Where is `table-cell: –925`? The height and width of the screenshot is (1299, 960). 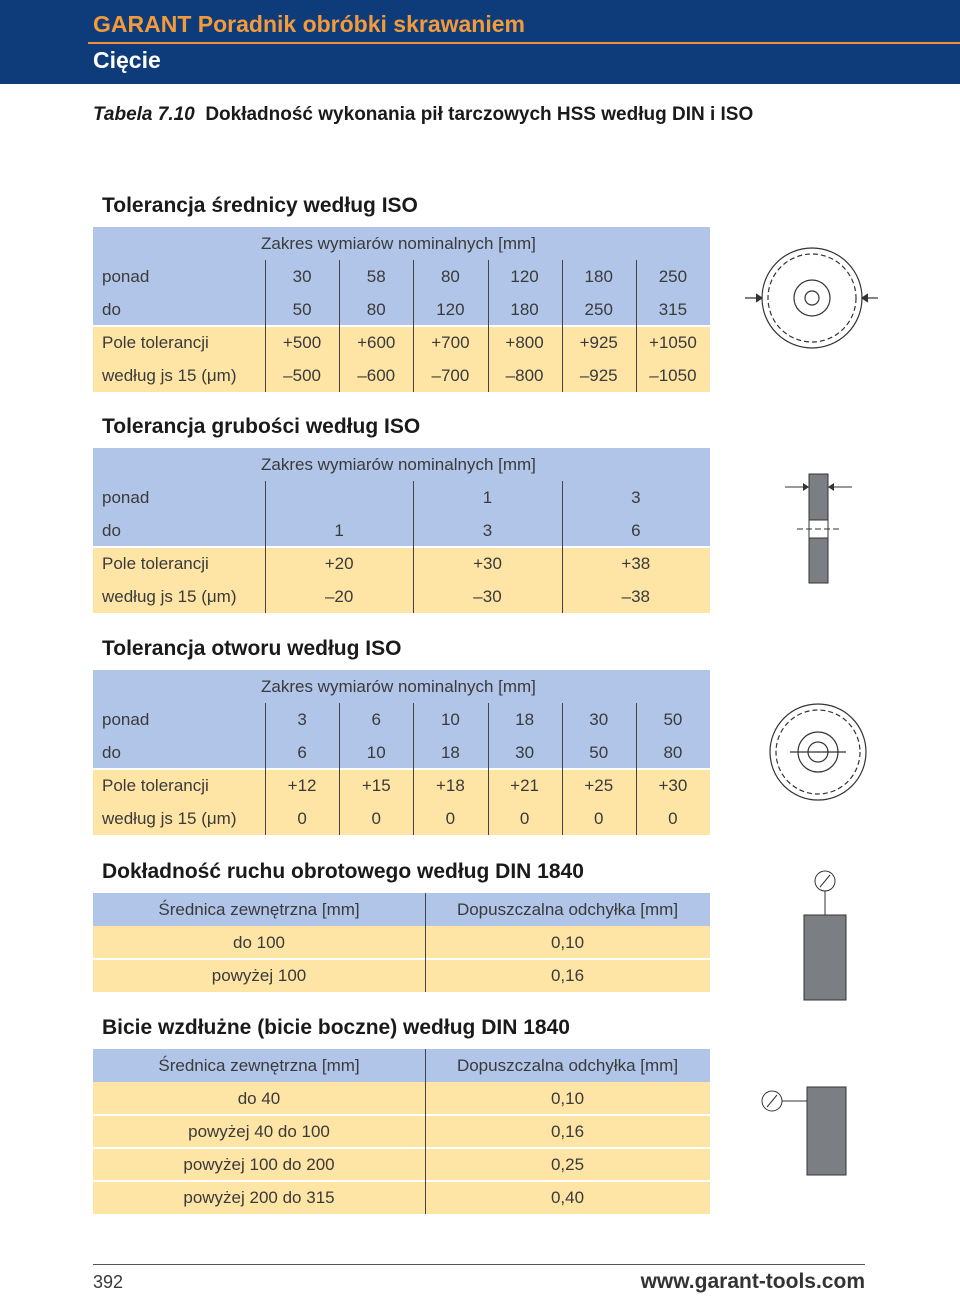 table-cell: –925 is located at coordinates (598, 375).